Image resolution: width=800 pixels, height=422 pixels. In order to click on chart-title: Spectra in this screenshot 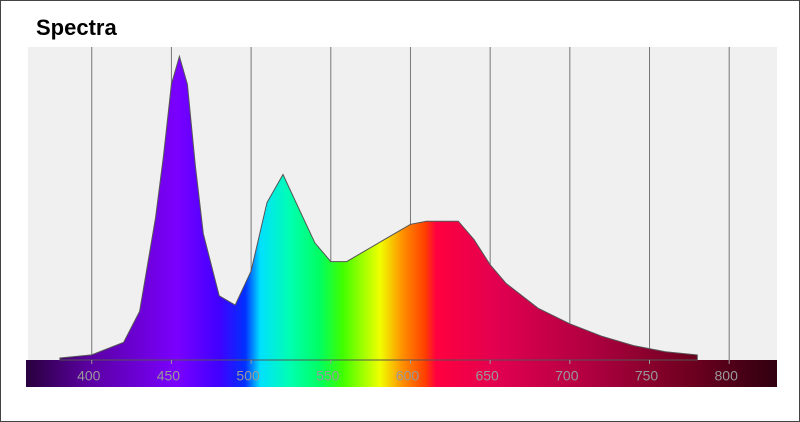, I will do `click(76, 27)`.